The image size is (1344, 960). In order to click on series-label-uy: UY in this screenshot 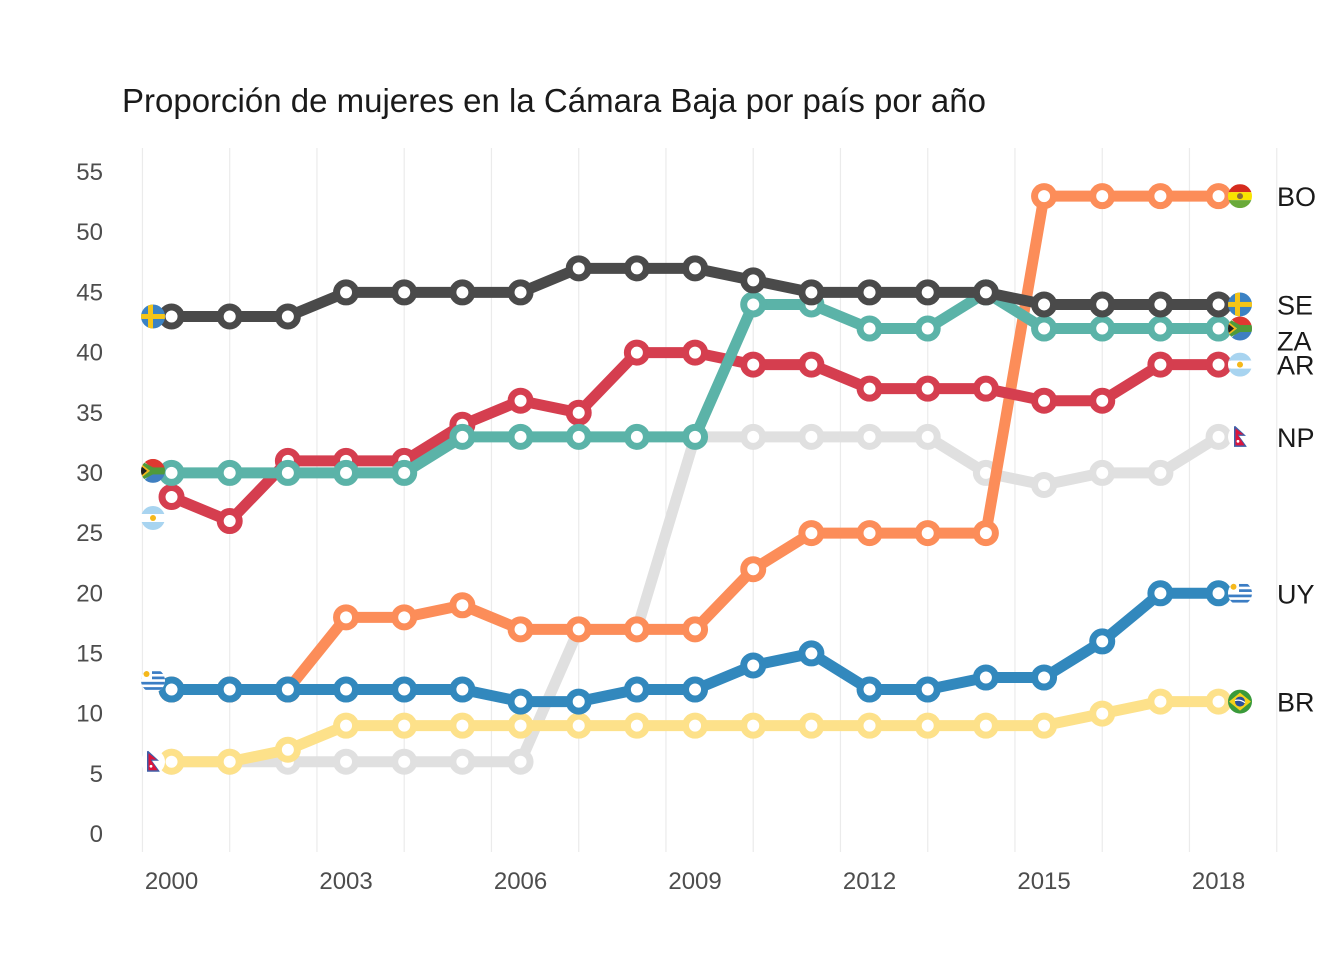, I will do `click(1296, 594)`.